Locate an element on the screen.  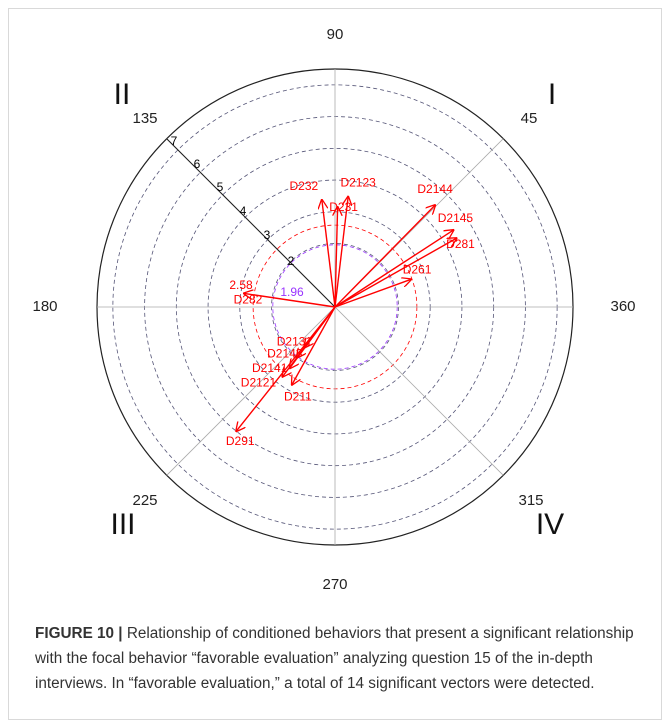
vector-D281 is located at coordinates (396, 272).